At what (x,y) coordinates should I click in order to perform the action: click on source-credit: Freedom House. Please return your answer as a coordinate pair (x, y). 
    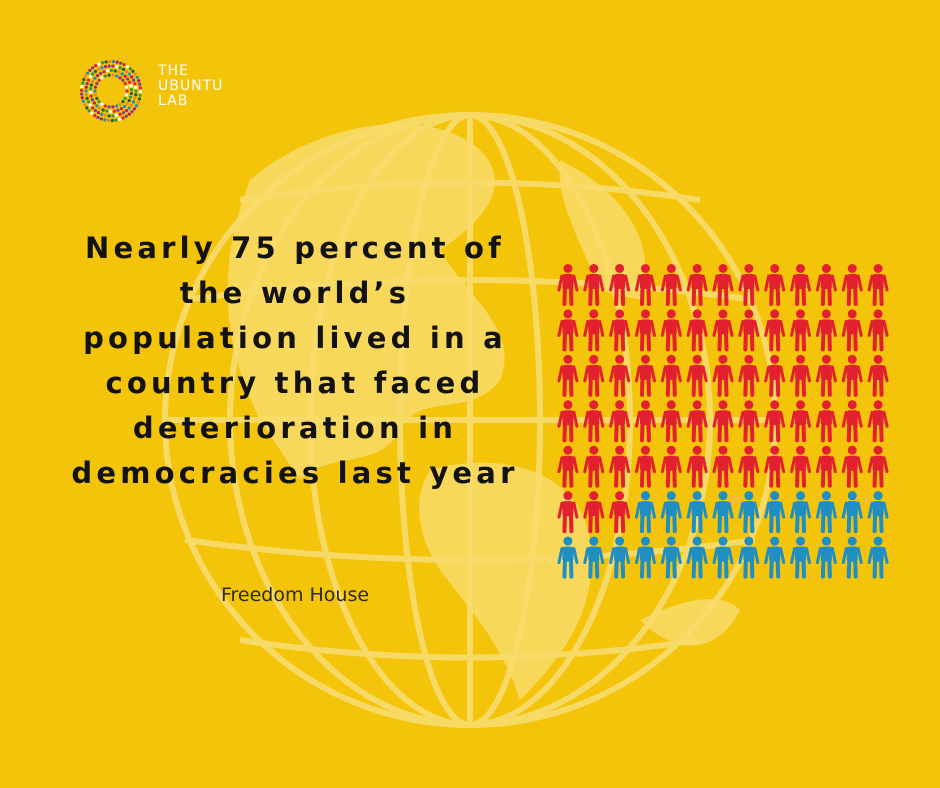
    Looking at the image, I should click on (295, 595).